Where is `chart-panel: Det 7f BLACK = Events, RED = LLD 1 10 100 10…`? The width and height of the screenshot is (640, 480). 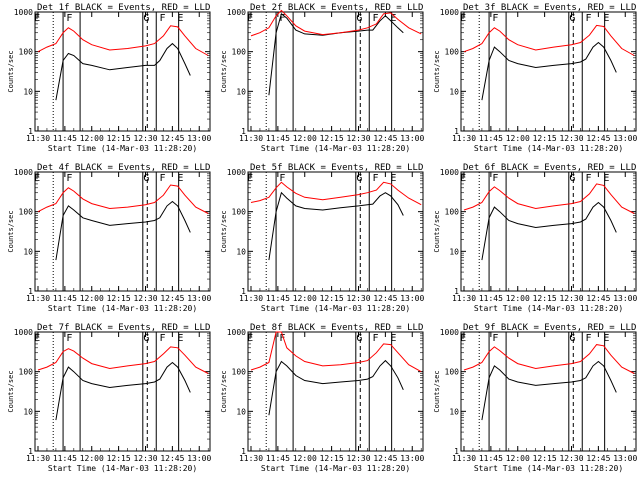 chart-panel: Det 7f BLACK = Events, RED = LLD 1 10 100 10… is located at coordinates (109, 398).